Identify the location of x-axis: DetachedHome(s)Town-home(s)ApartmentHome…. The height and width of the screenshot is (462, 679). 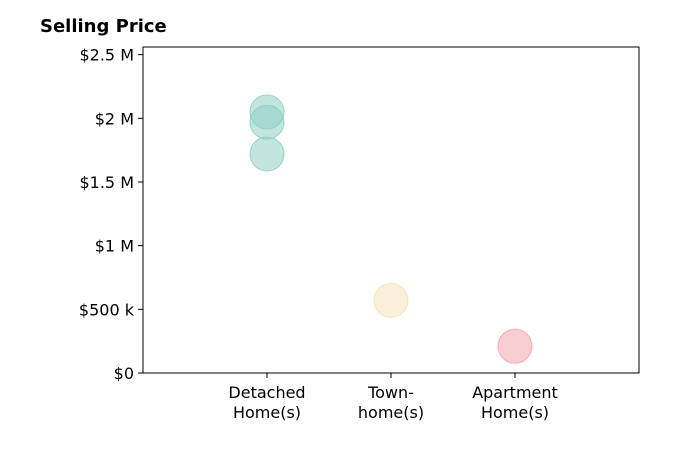
(393, 397).